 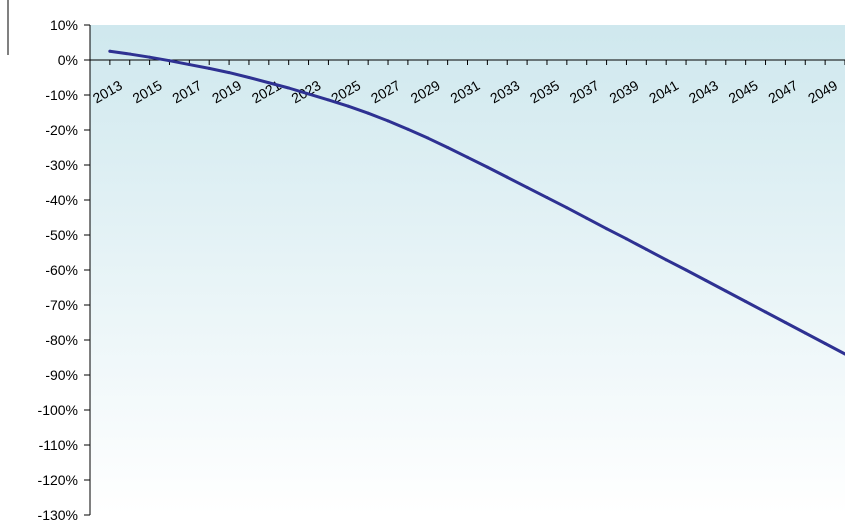 What do you see at coordinates (61, 200) in the screenshot?
I see `y-tick-label: -40%` at bounding box center [61, 200].